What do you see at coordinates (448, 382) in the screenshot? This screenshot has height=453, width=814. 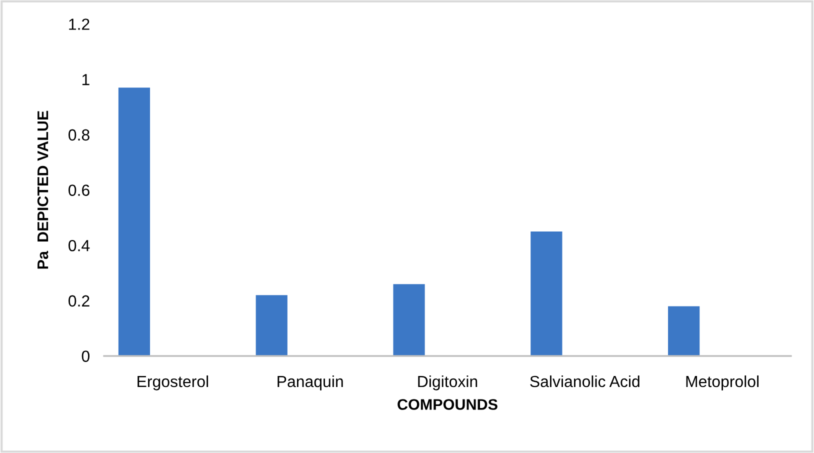 I see `x-tick-label: Digitoxin` at bounding box center [448, 382].